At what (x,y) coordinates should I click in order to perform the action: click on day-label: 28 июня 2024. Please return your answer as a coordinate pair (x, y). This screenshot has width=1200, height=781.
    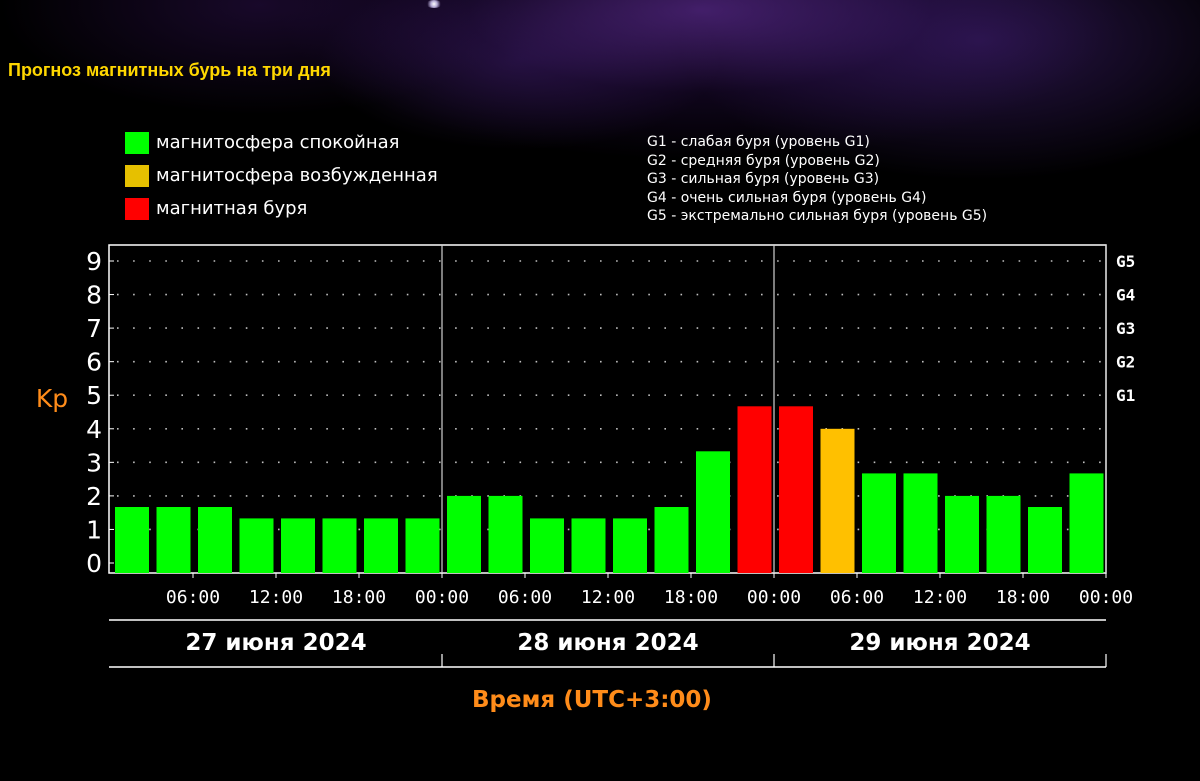
    Looking at the image, I should click on (607, 643).